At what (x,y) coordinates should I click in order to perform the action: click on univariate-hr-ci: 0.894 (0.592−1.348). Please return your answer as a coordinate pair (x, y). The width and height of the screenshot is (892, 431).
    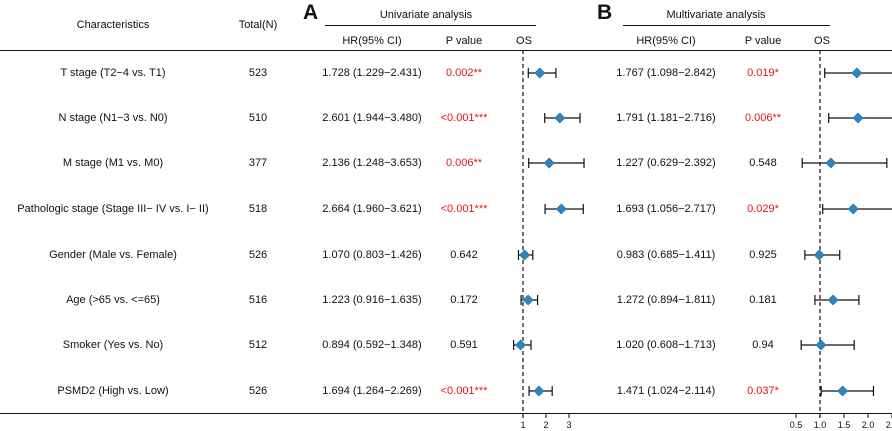
    Looking at the image, I should click on (372, 345).